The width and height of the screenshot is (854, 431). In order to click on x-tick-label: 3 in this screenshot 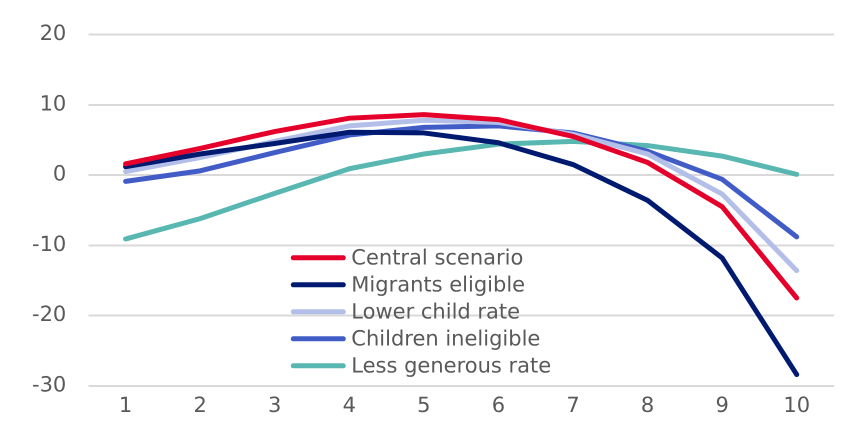, I will do `click(275, 404)`.